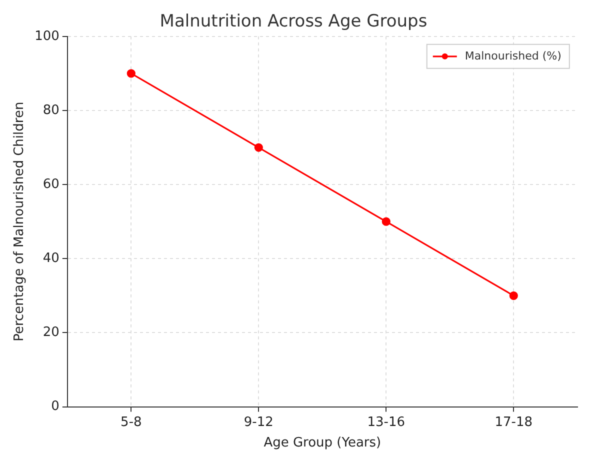 The width and height of the screenshot is (591, 463). What do you see at coordinates (55, 406) in the screenshot?
I see `y-tick-label: 0` at bounding box center [55, 406].